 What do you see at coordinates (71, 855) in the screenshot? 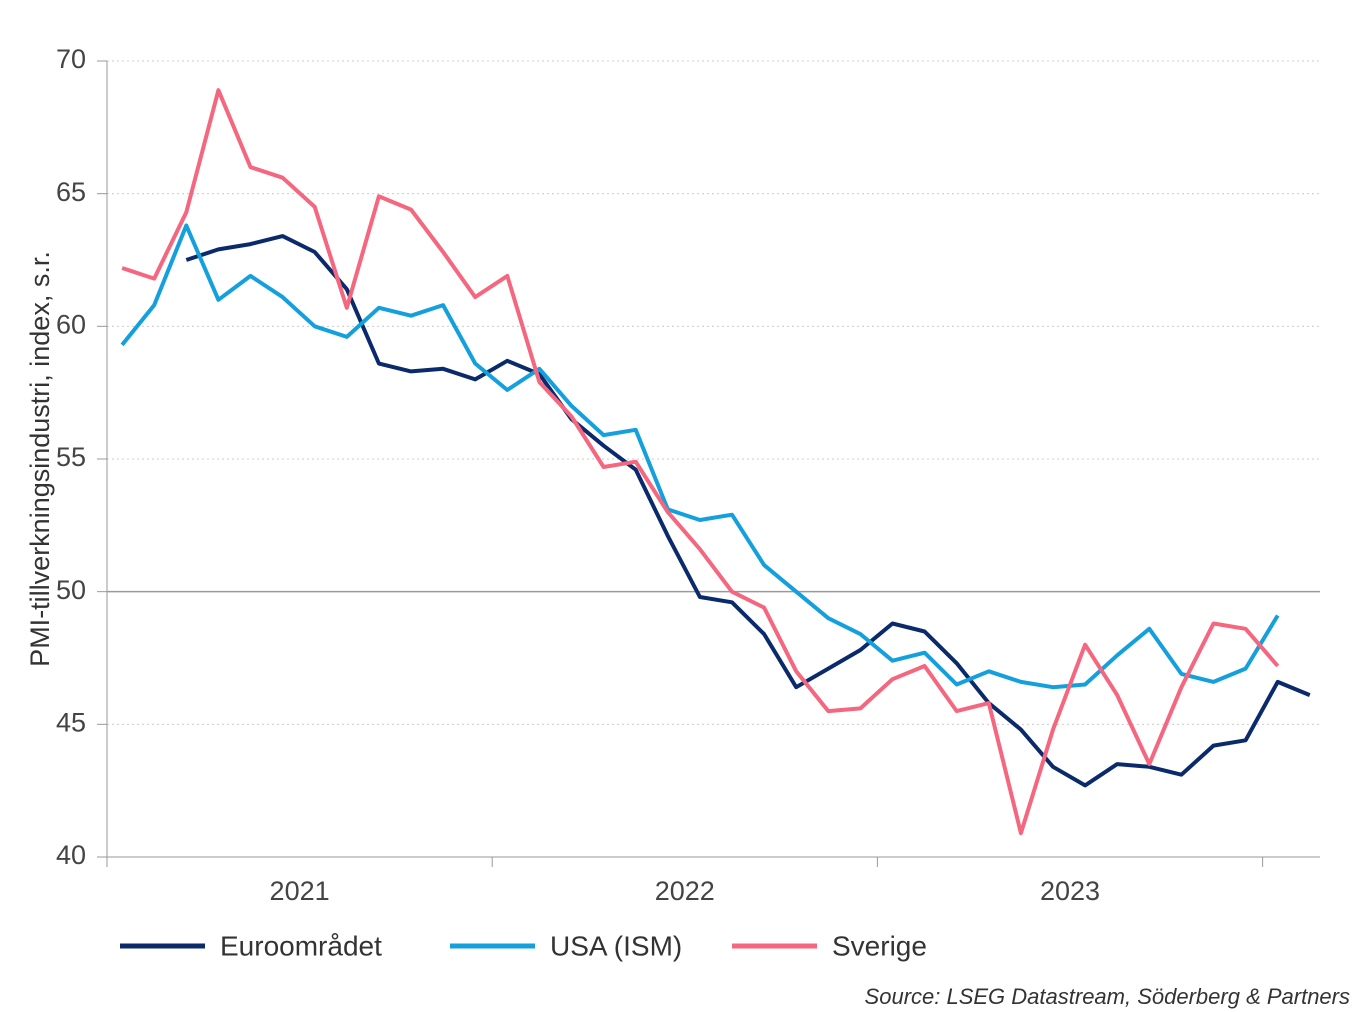
I see `y-tick-label: 40` at bounding box center [71, 855].